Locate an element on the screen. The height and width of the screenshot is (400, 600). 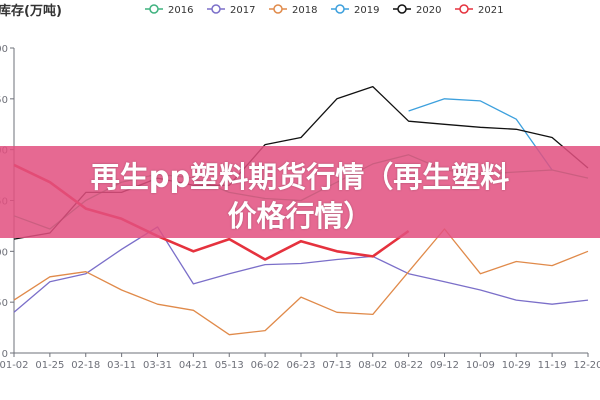
legend-label: 2019 is located at coordinates (366, 10).